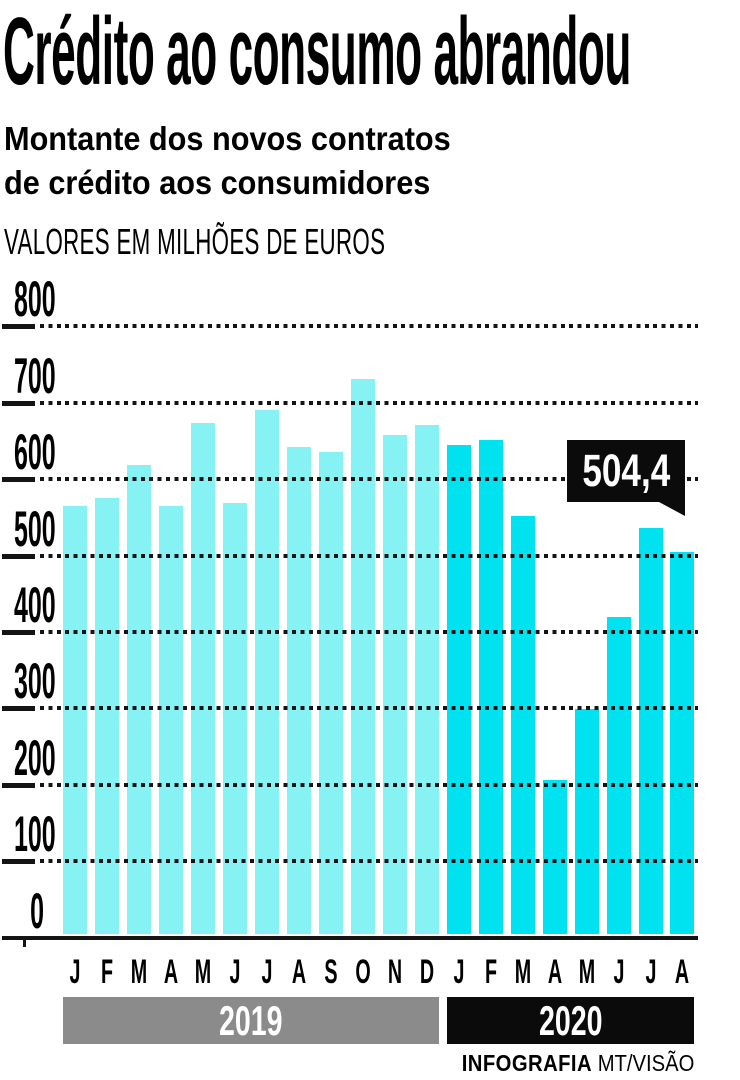 The image size is (740, 1080). What do you see at coordinates (586, 822) in the screenshot?
I see `bar-2020-M5` at bounding box center [586, 822].